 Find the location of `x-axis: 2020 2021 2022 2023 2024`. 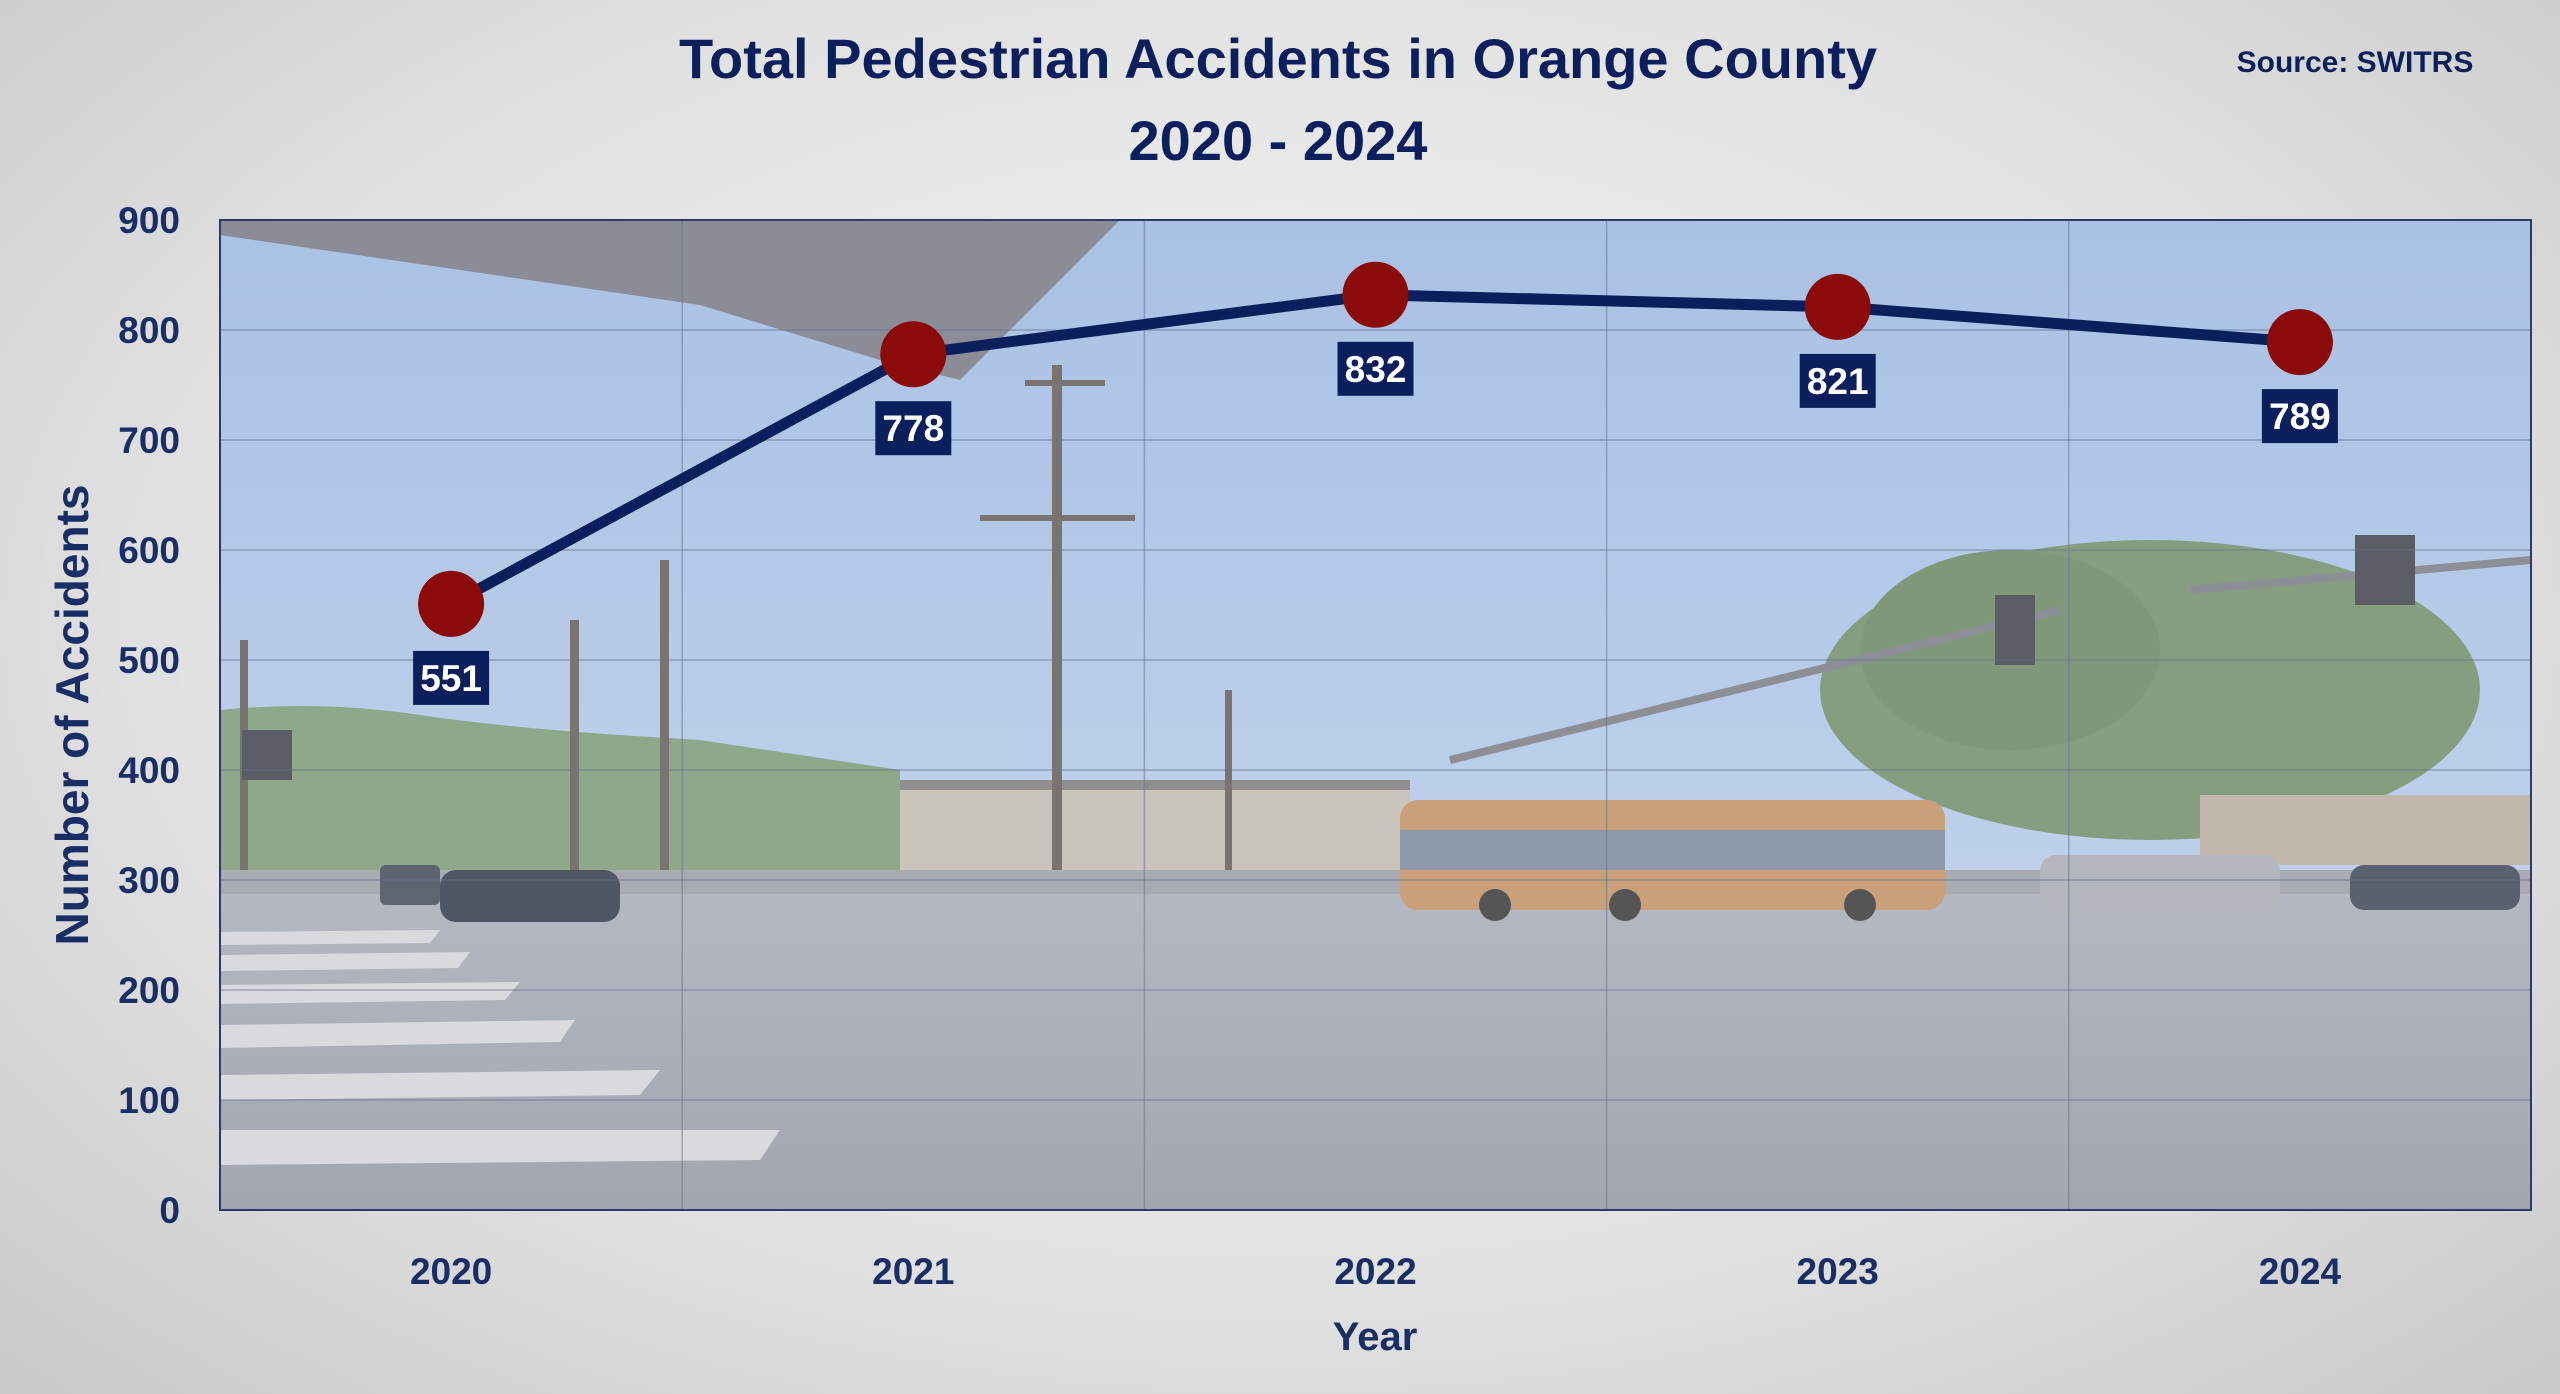

x-axis: 2020 2021 2022 2023 2024 is located at coordinates (1376, 1271).